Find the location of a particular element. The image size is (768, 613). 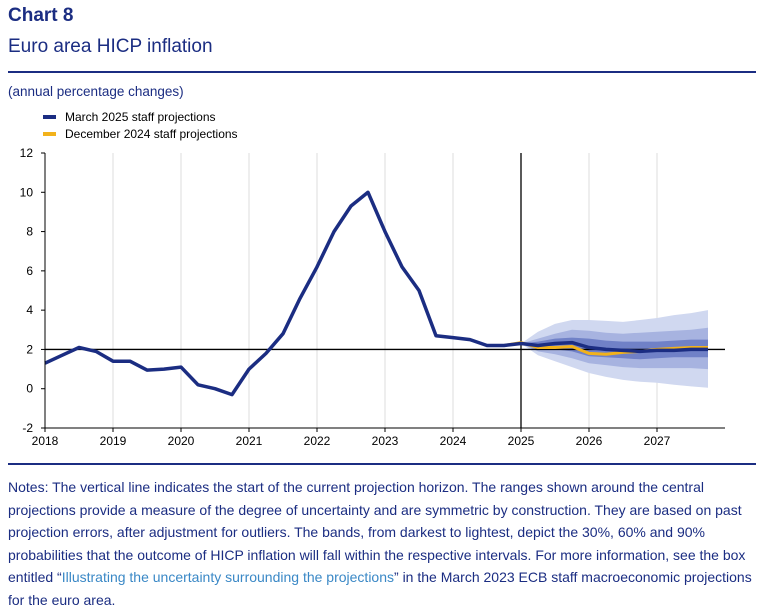

x-tick-label: 2021 is located at coordinates (249, 441).